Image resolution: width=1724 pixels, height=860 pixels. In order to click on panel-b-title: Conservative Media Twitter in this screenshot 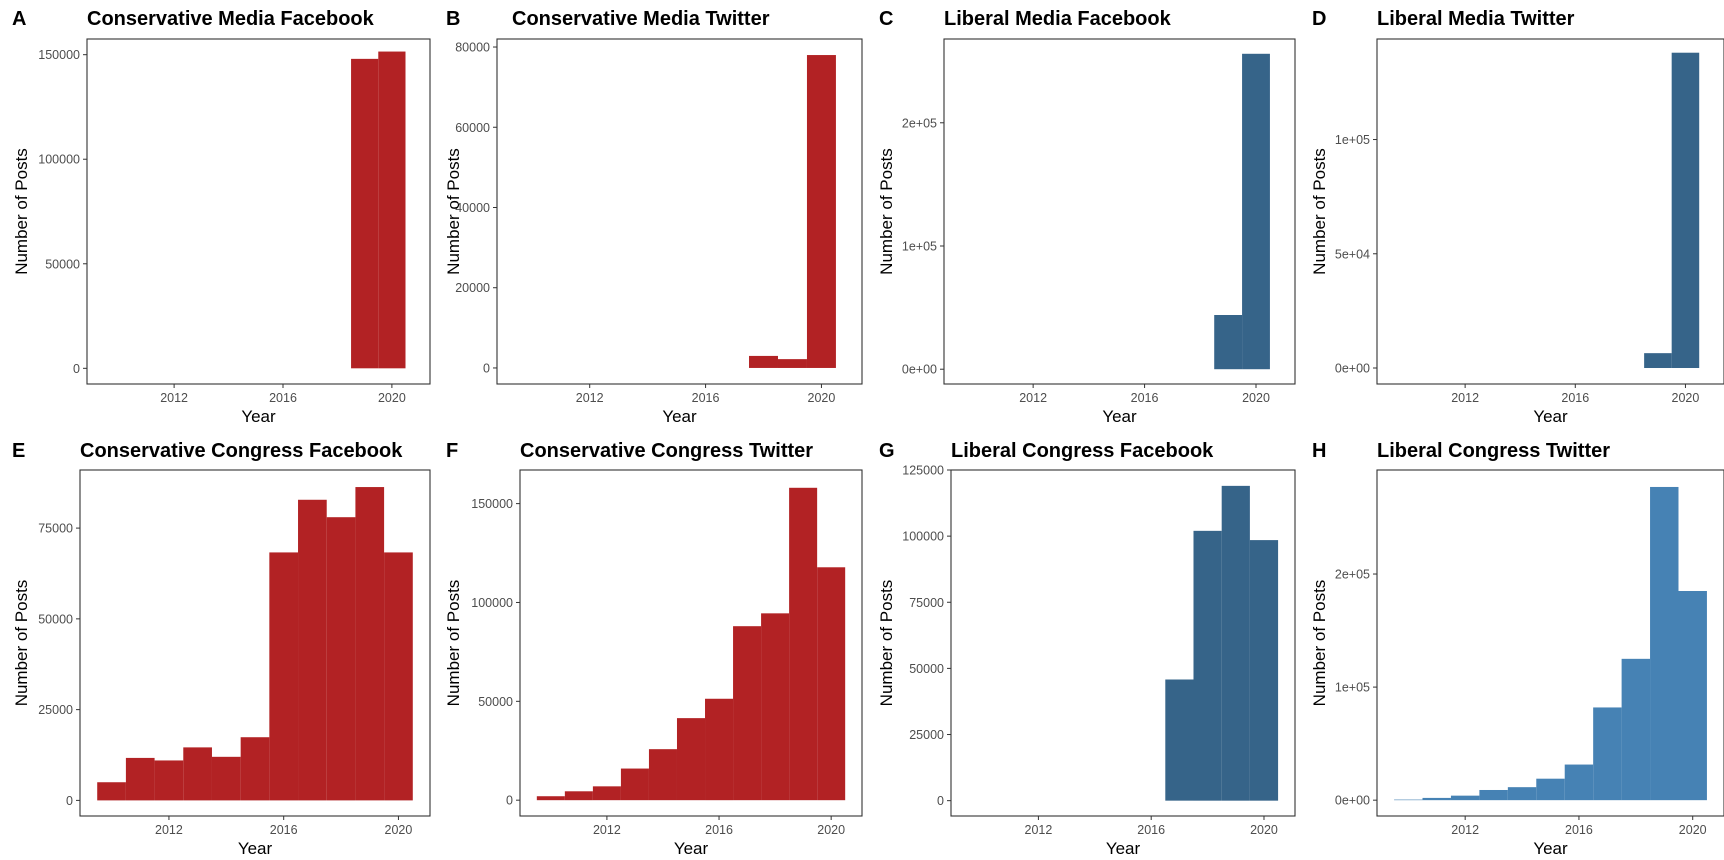, I will do `click(641, 19)`.